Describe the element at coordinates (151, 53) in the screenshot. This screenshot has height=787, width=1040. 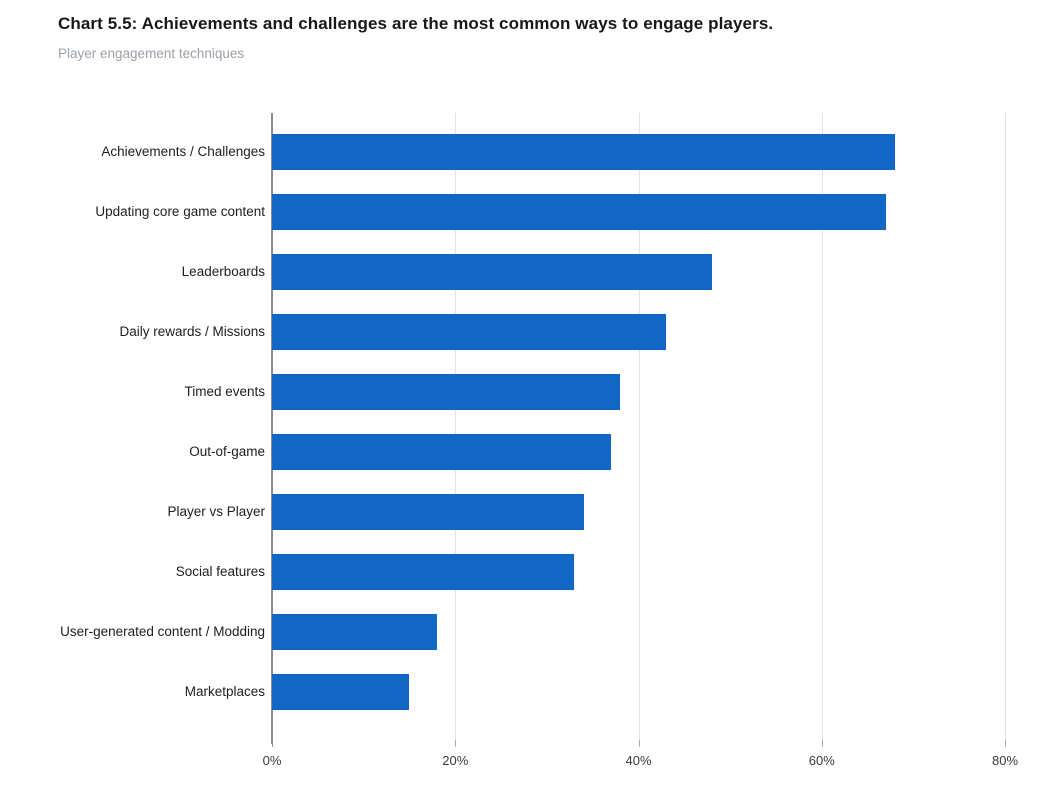
I see `chart-subtitle: Player engagement techniques` at that location.